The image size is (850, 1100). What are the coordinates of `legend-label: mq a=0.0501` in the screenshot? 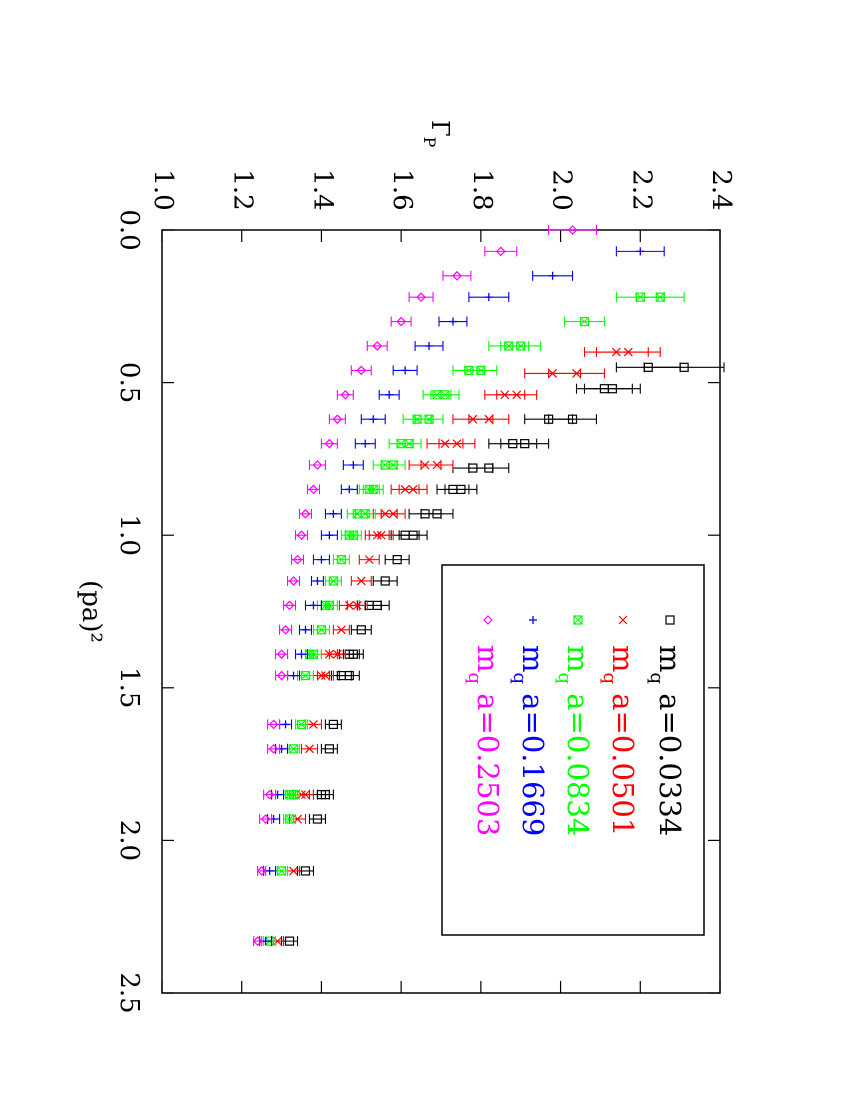 It's located at (619, 740).